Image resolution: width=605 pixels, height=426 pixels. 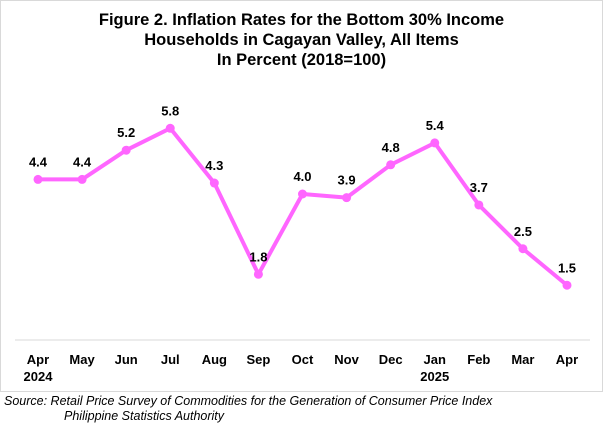 What do you see at coordinates (567, 267) in the screenshot?
I see `data-label: 1.5` at bounding box center [567, 267].